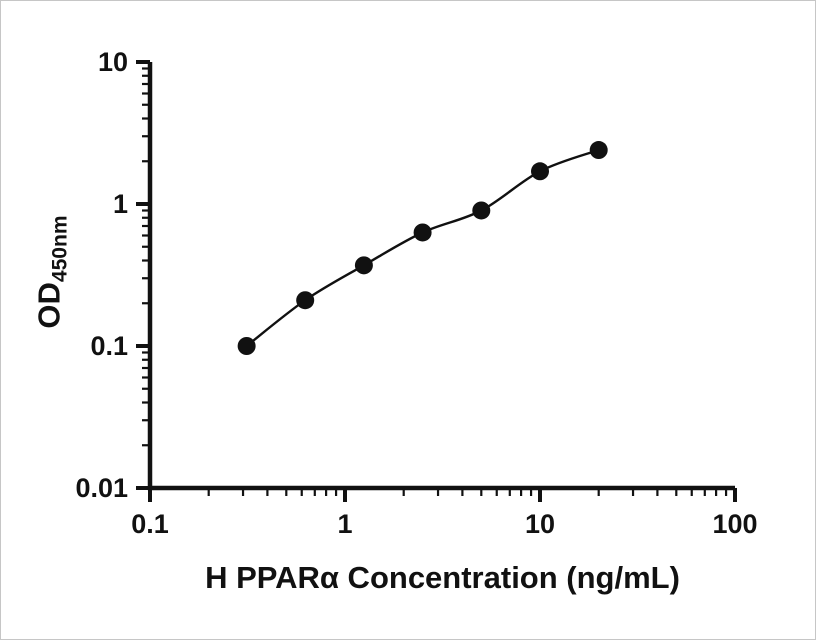 The height and width of the screenshot is (640, 816). I want to click on y-axis-label-subscript: 450nm, so click(60, 249).